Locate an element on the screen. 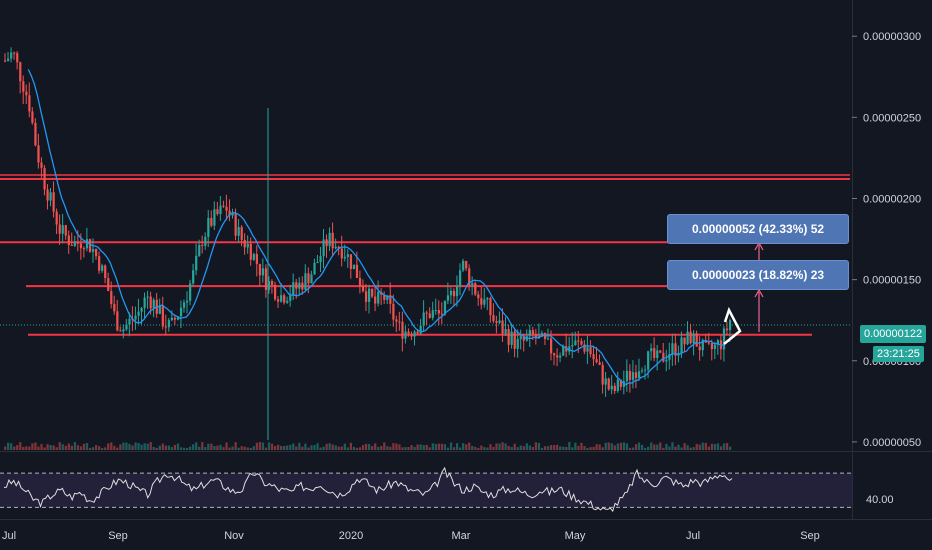 The width and height of the screenshot is (932, 550). projection-path is located at coordinates (732, 325).